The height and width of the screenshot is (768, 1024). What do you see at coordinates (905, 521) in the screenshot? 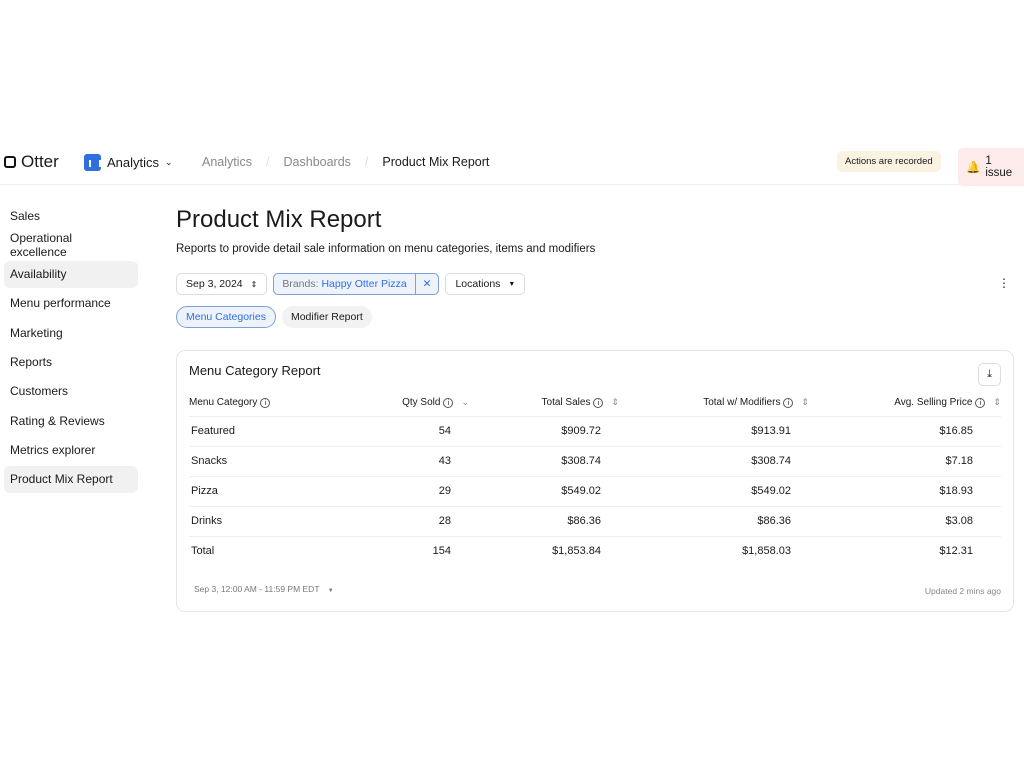
I see `table-cell: $3.08` at bounding box center [905, 521].